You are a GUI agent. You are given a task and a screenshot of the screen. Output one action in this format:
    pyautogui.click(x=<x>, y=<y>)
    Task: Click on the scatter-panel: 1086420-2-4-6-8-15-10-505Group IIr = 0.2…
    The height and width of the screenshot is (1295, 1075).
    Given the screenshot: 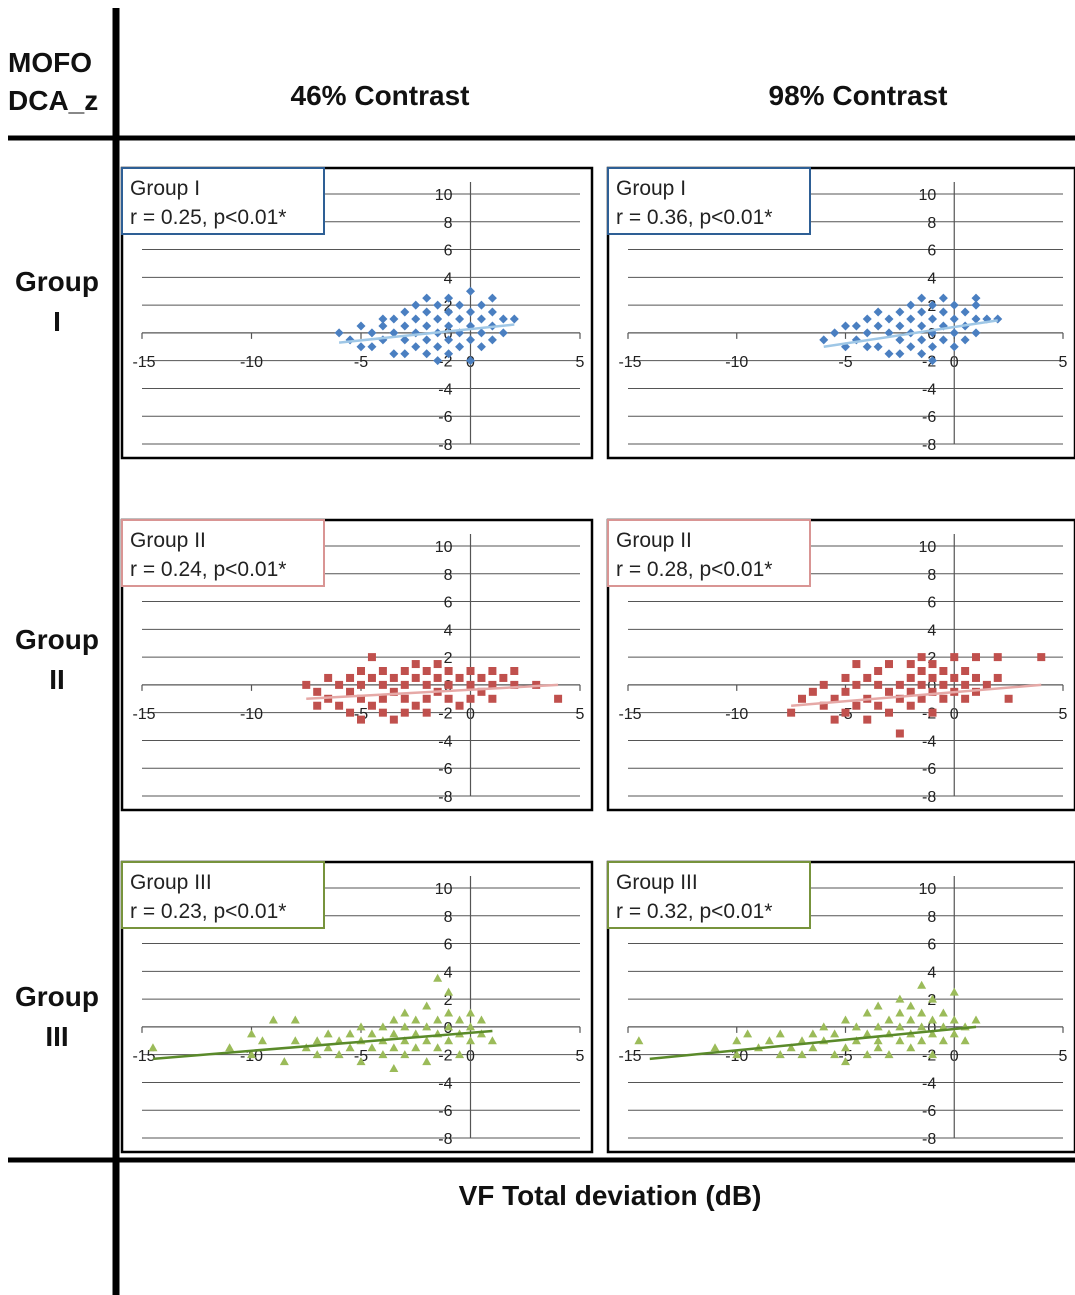 What is the action you would take?
    pyautogui.click(x=841, y=665)
    